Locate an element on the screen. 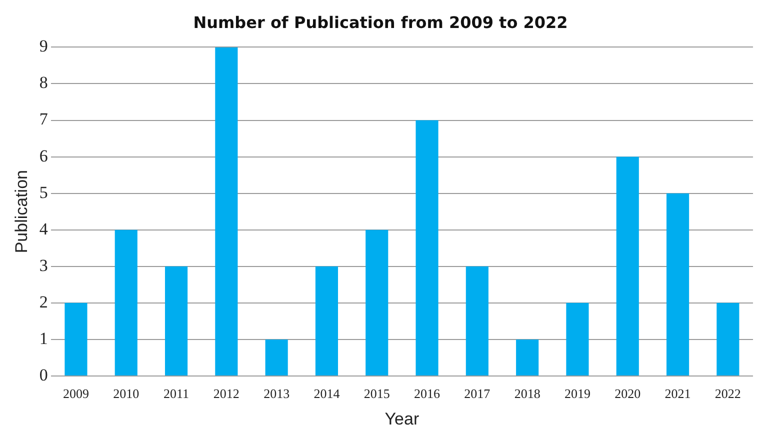 The height and width of the screenshot is (442, 781). x-tick-label: 2011 is located at coordinates (177, 394).